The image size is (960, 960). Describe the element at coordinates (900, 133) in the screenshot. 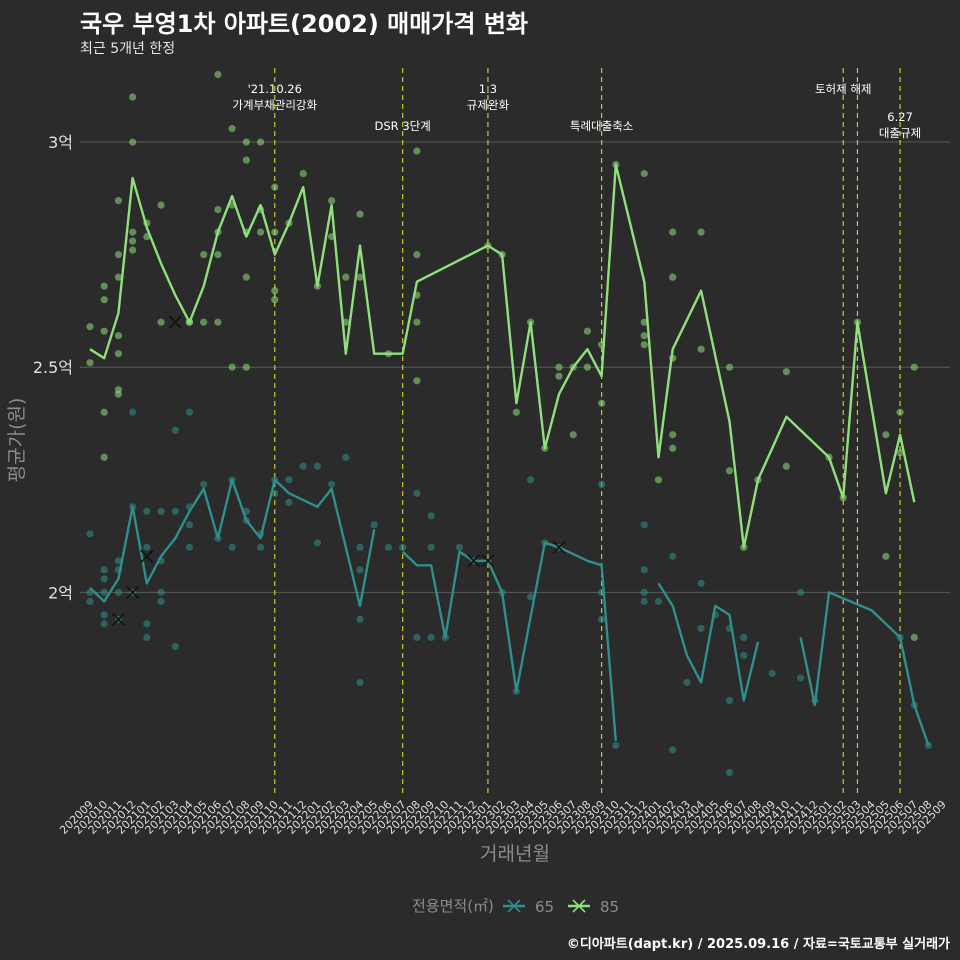

I see `event-label: 대출규제` at that location.